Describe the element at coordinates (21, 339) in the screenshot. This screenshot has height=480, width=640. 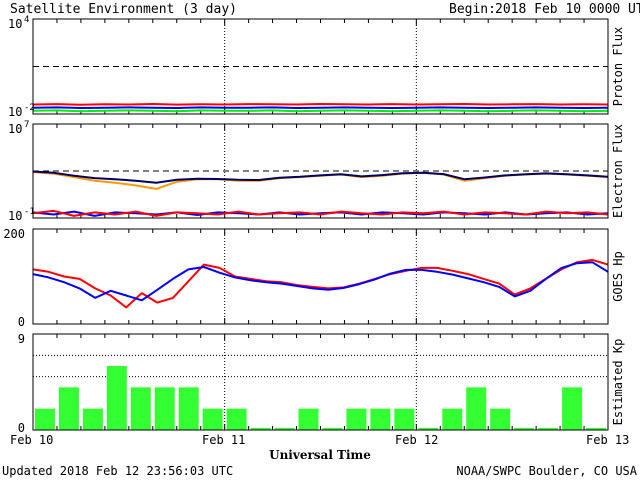
I see `y-tick-label-top: 9` at that location.